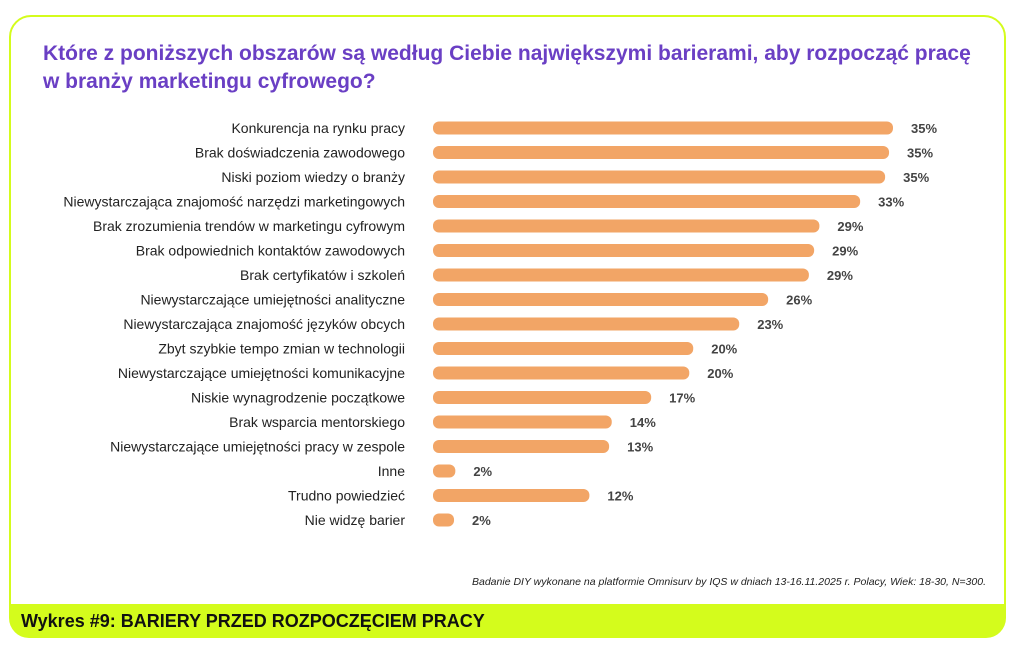 This screenshot has width=1024, height=651. I want to click on category-label: Zbyt szybkie tempo zmian w technologii, so click(281, 349).